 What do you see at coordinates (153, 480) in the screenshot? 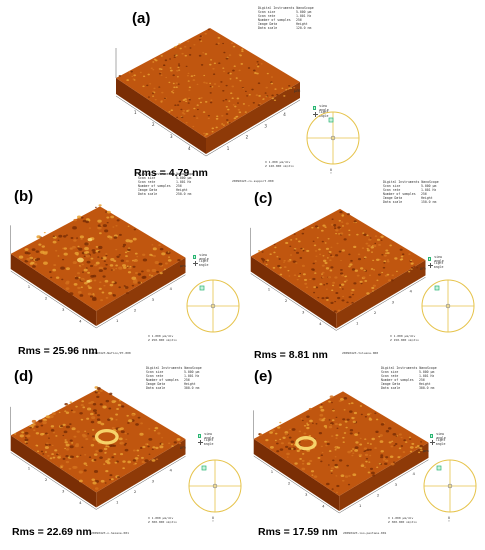
I see `y-tick-label: 3` at bounding box center [153, 480].